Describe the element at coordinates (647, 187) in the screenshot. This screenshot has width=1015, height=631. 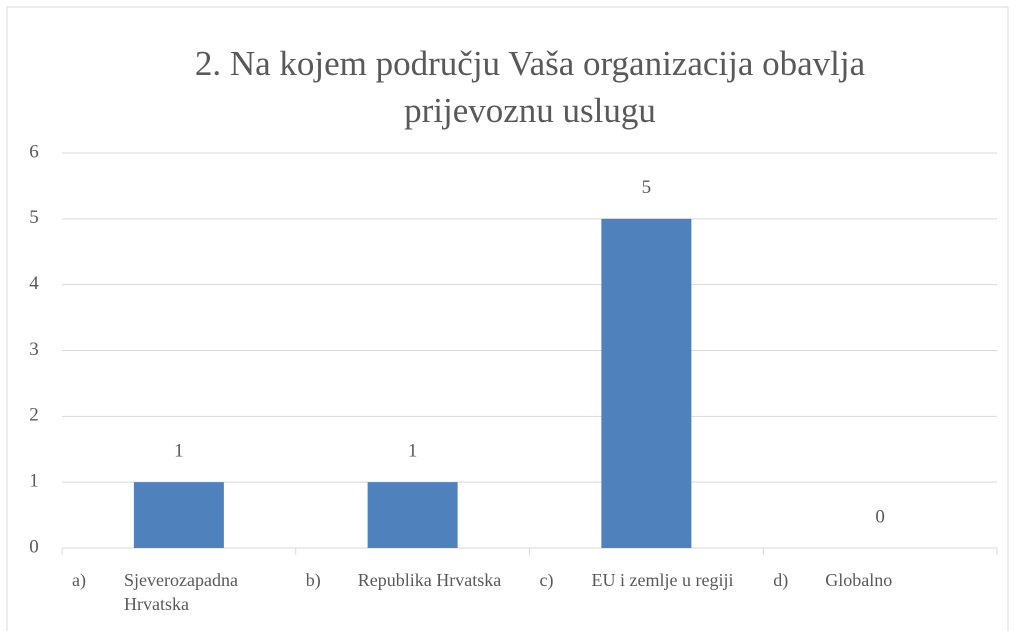
I see `value-label: 5` at that location.